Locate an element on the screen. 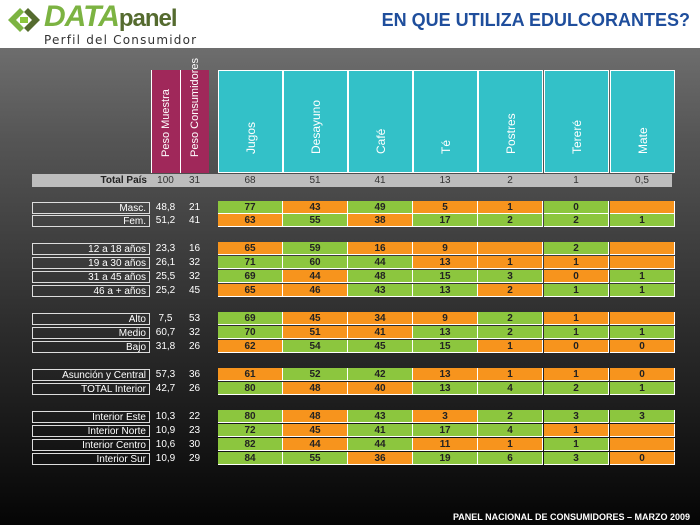  peso-consumidores-value: 53 is located at coordinates (194, 318).